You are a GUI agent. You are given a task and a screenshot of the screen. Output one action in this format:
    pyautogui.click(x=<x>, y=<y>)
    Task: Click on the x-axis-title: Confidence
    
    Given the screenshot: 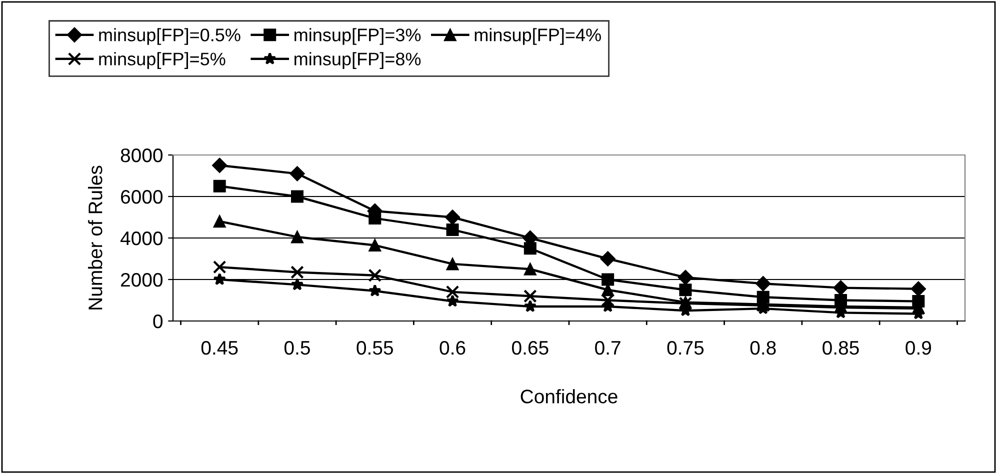 What is the action you would take?
    pyautogui.click(x=569, y=396)
    